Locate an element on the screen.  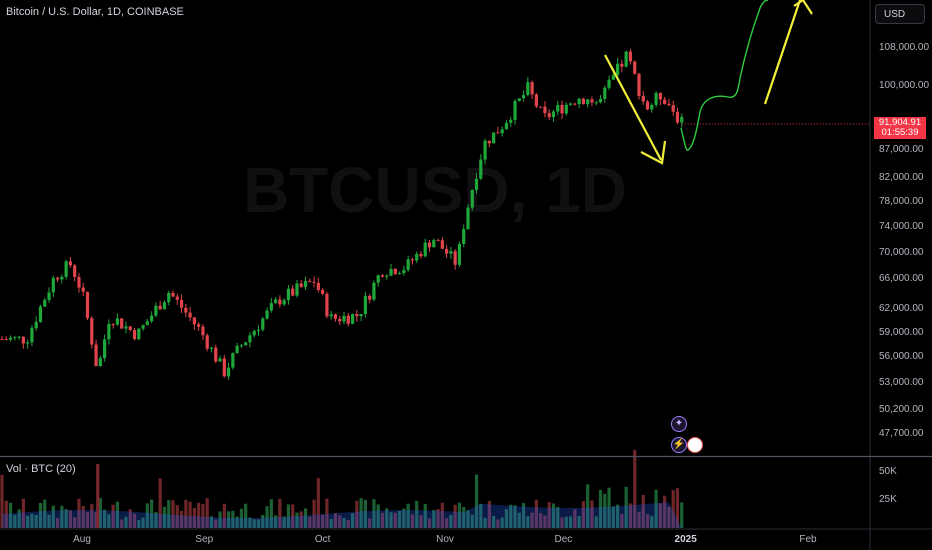
volume-bars is located at coordinates (342, 488).